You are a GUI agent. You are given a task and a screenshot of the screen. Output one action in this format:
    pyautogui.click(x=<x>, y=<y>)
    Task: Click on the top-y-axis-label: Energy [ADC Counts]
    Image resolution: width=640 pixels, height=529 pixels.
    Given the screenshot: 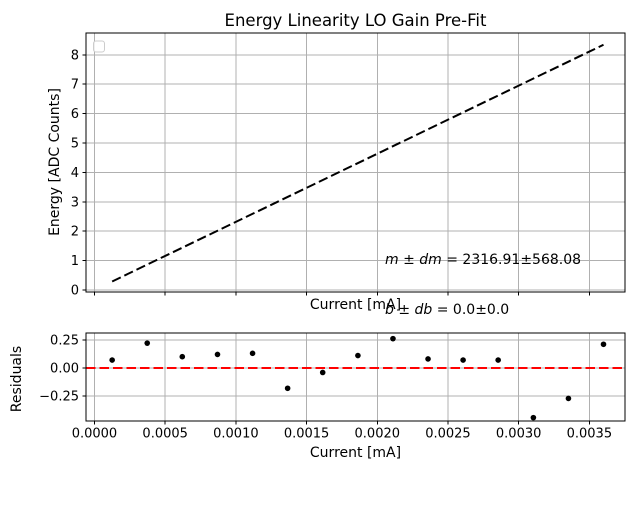 What is the action you would take?
    pyautogui.click(x=55, y=162)
    